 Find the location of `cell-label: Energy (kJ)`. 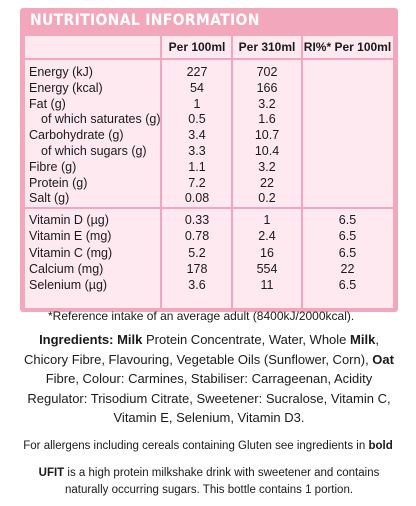

cell-label: Energy (kJ) is located at coordinates (61, 72).